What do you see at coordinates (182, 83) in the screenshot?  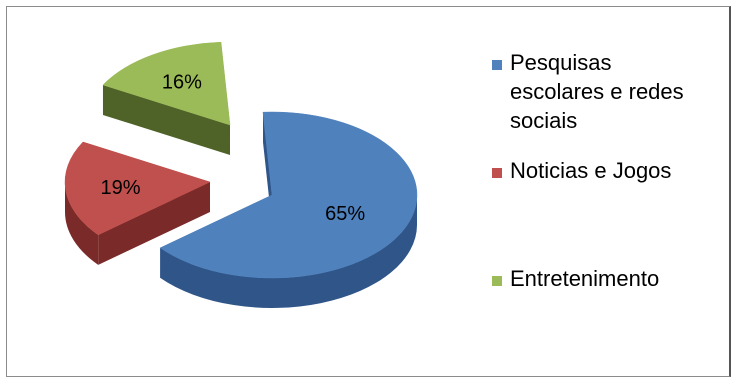 I see `pie-data-label: 16%` at bounding box center [182, 83].